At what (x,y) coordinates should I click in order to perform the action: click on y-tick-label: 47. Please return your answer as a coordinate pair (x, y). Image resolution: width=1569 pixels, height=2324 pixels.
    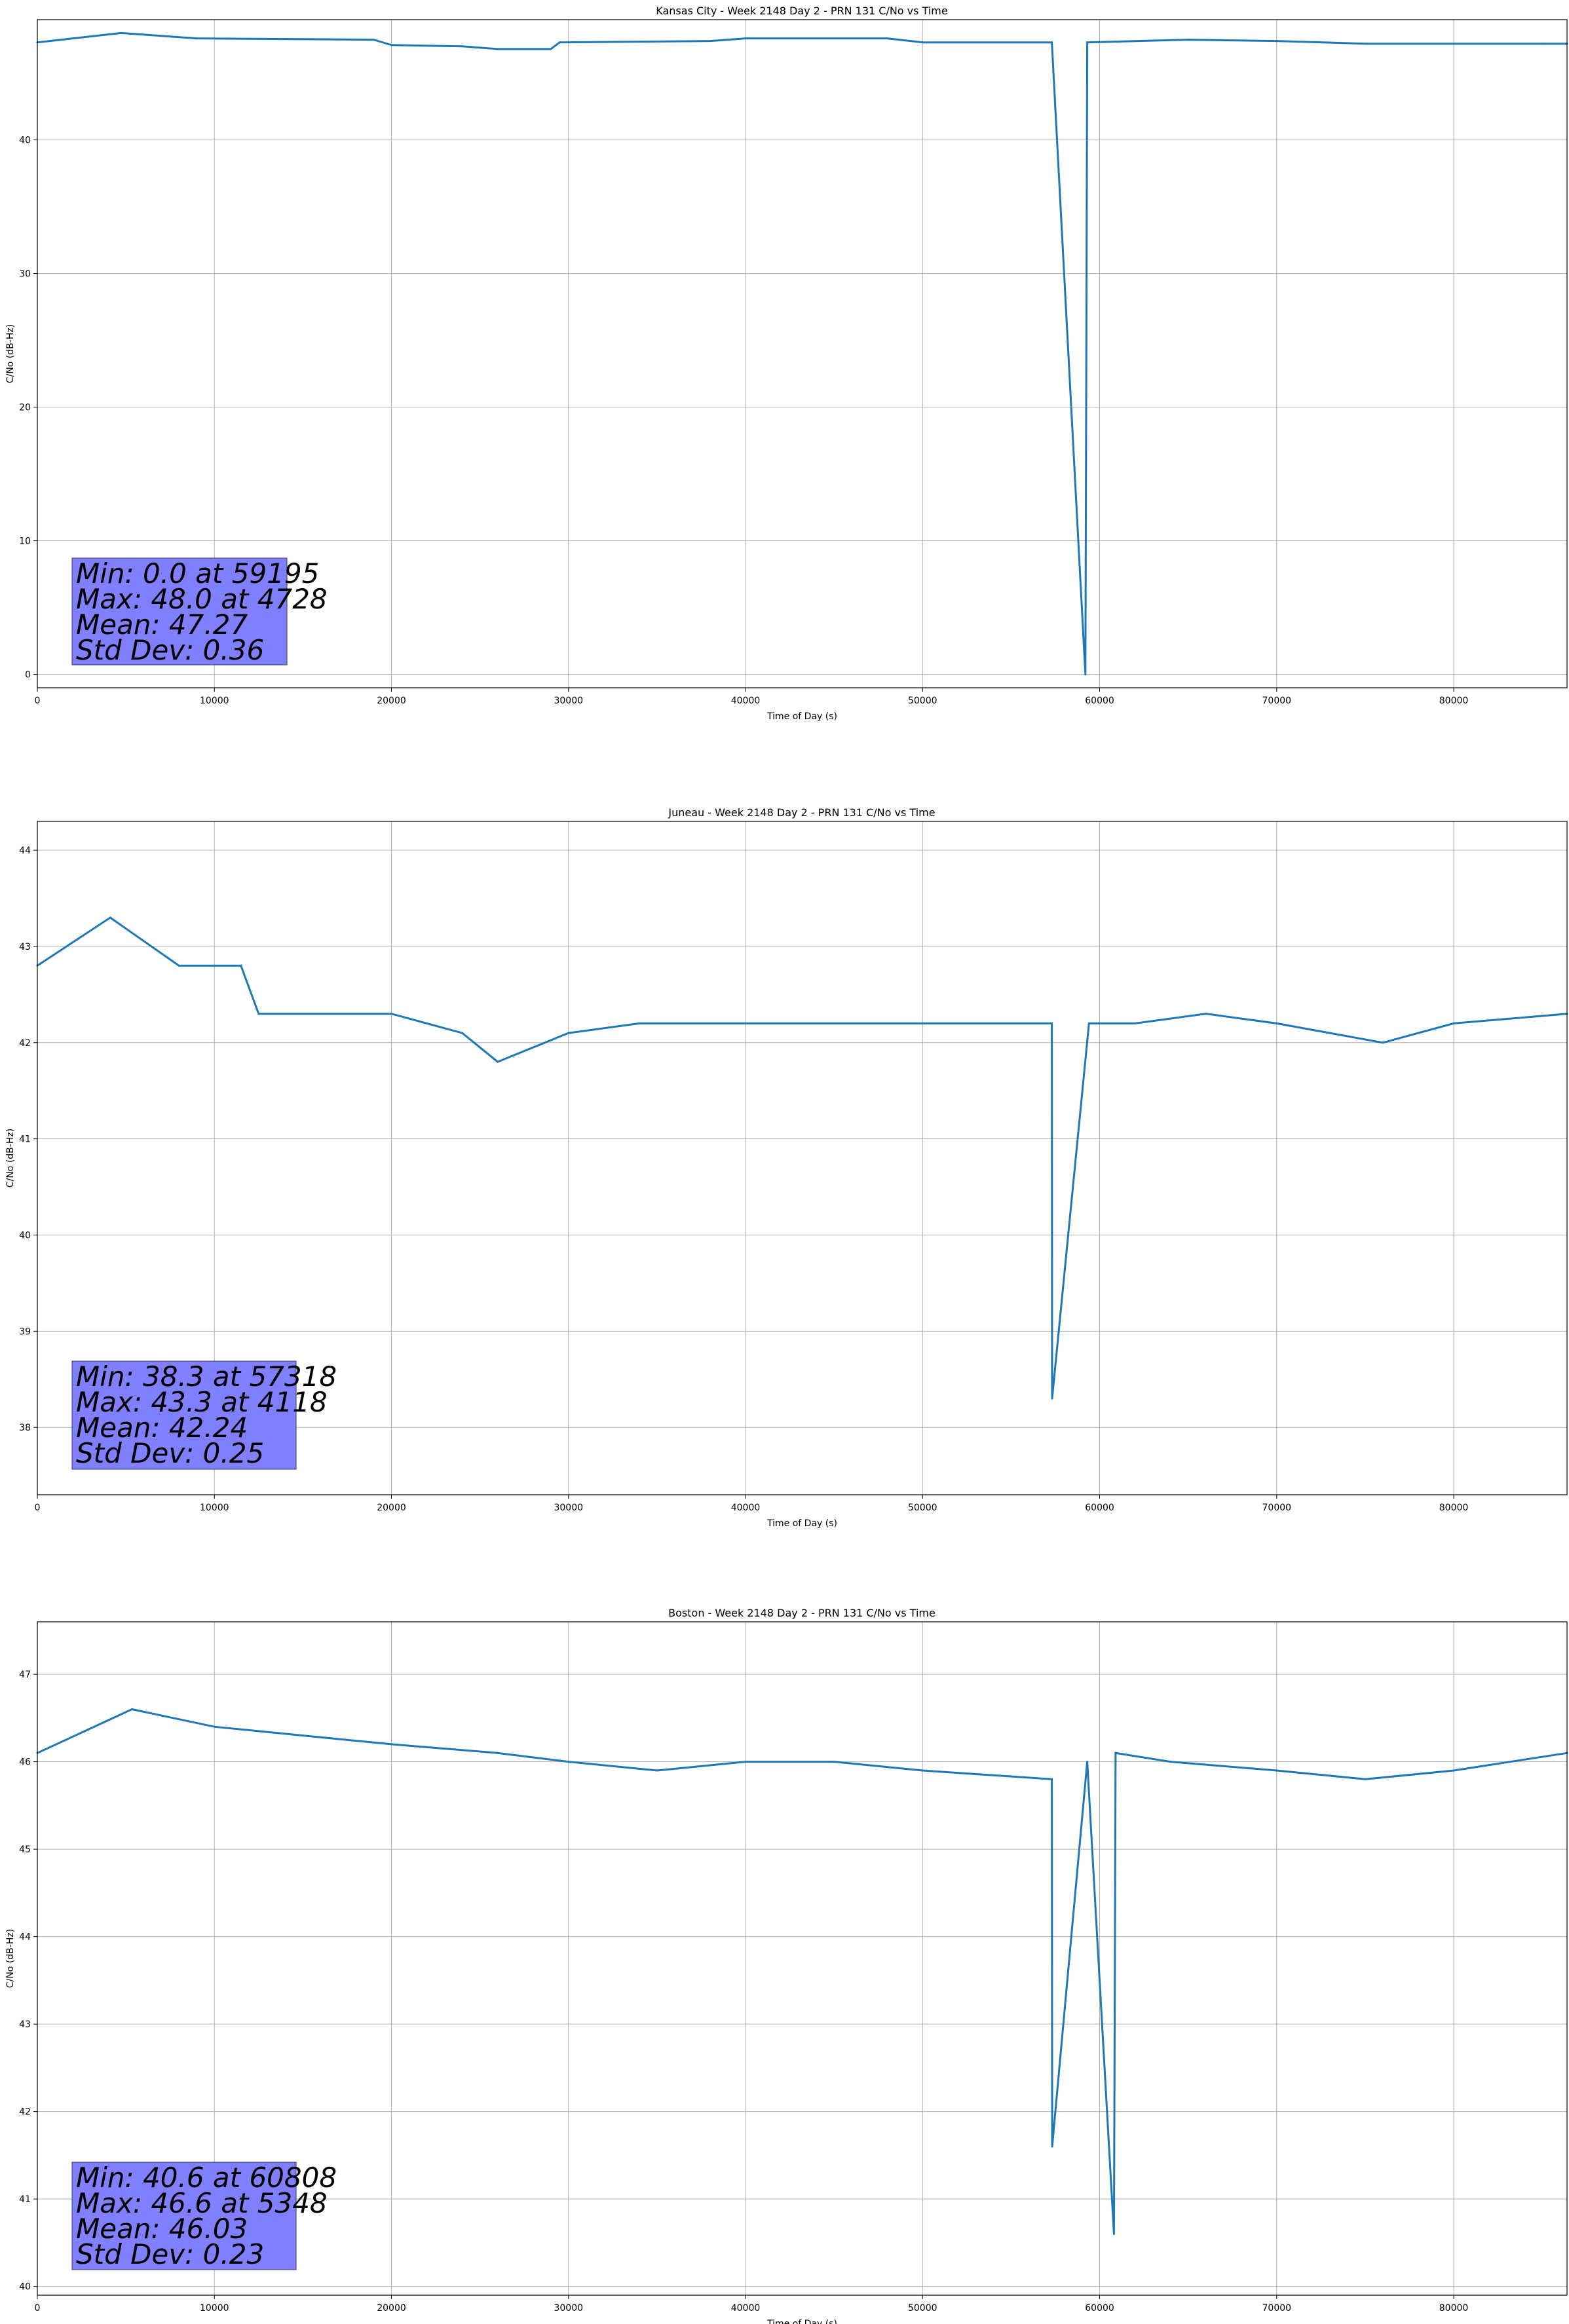
    Looking at the image, I should click on (25, 1675).